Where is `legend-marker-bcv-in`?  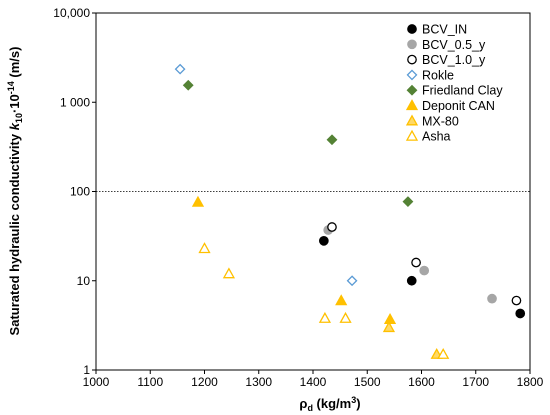 legend-marker-bcv-in is located at coordinates (412, 29).